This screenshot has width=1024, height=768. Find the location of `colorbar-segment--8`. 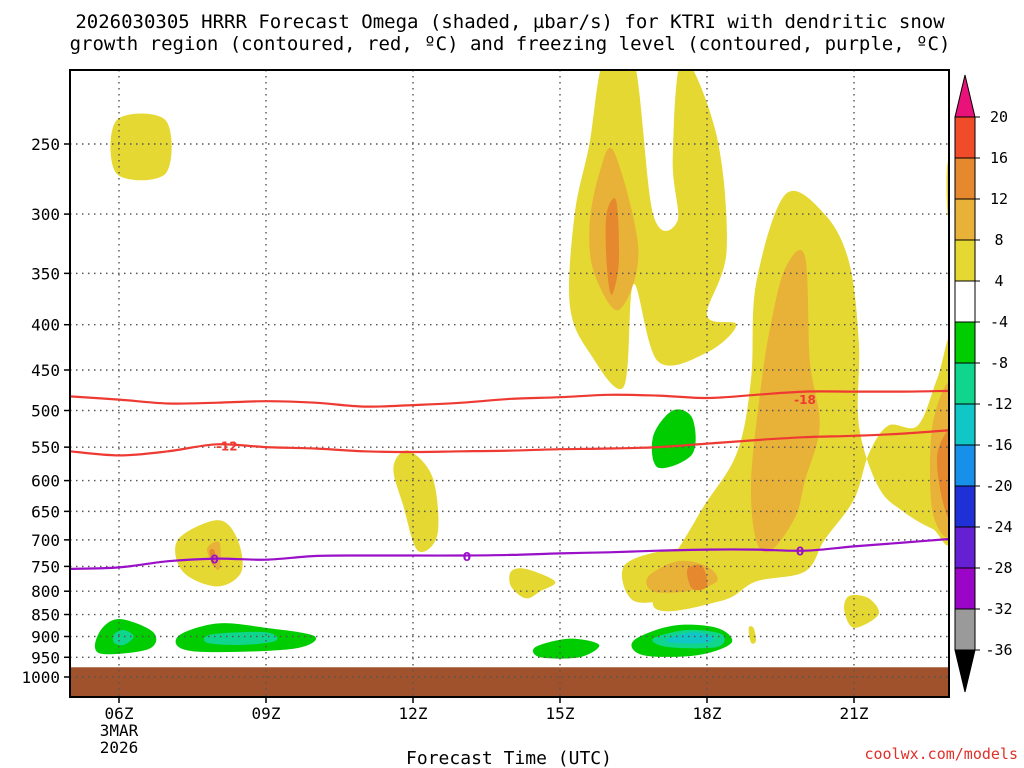

colorbar-segment--8 is located at coordinates (965, 342).